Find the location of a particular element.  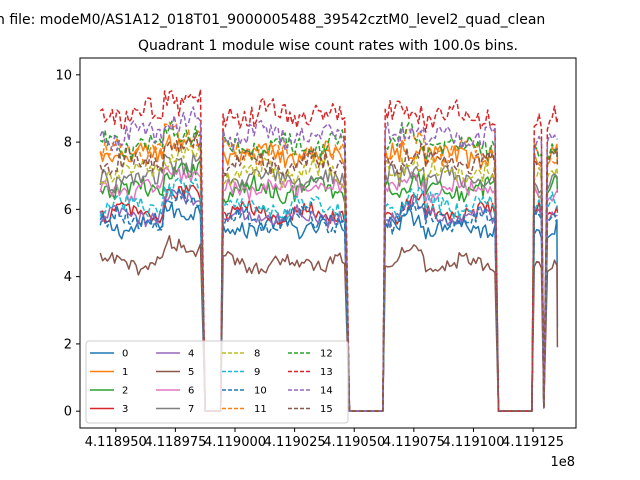

x-tick-label: 4.119125 is located at coordinates (533, 442).